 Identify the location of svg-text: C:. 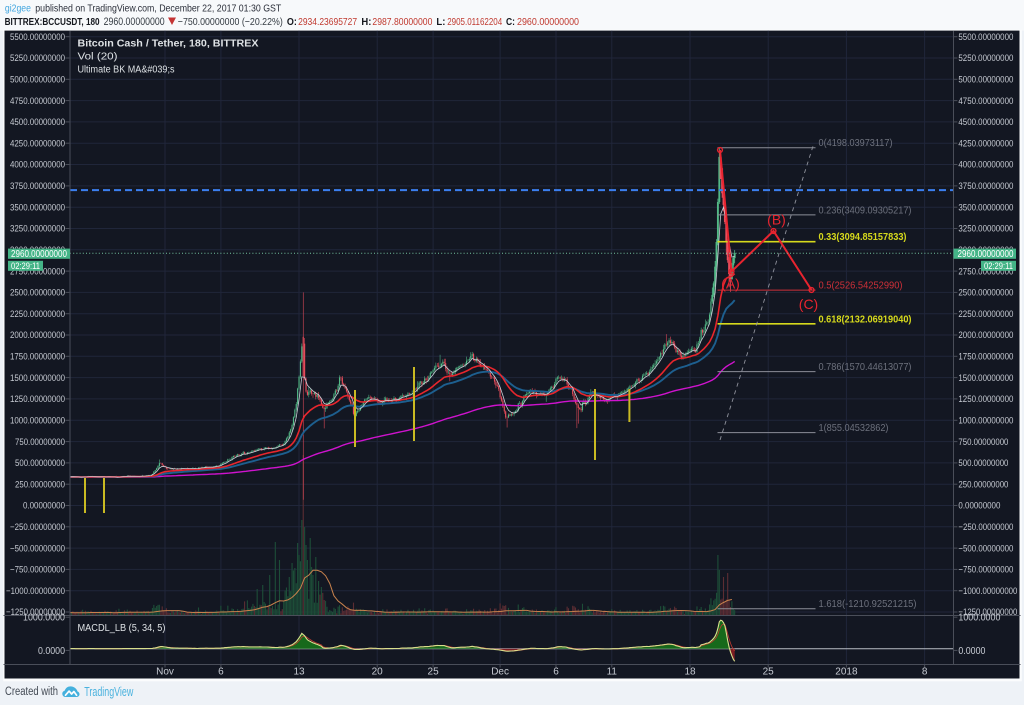
(510, 22).